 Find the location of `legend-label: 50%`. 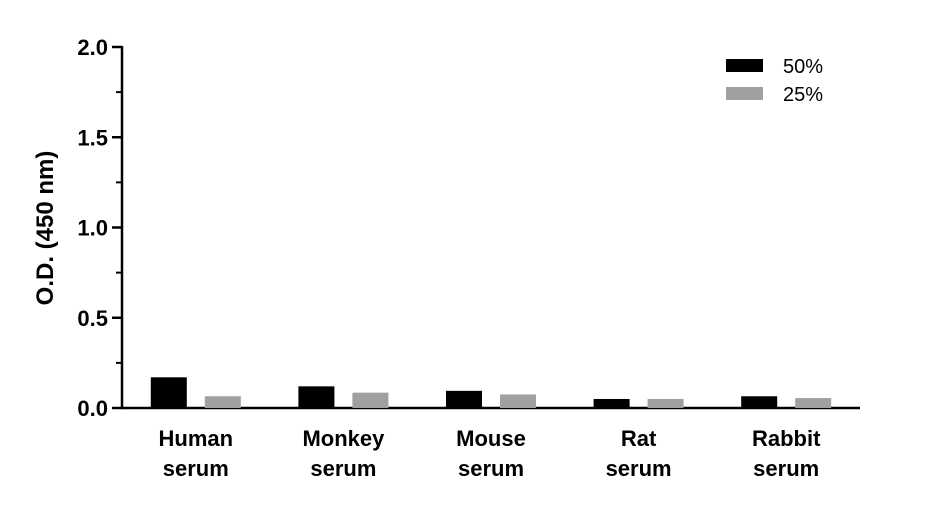

legend-label: 50% is located at coordinates (803, 67).